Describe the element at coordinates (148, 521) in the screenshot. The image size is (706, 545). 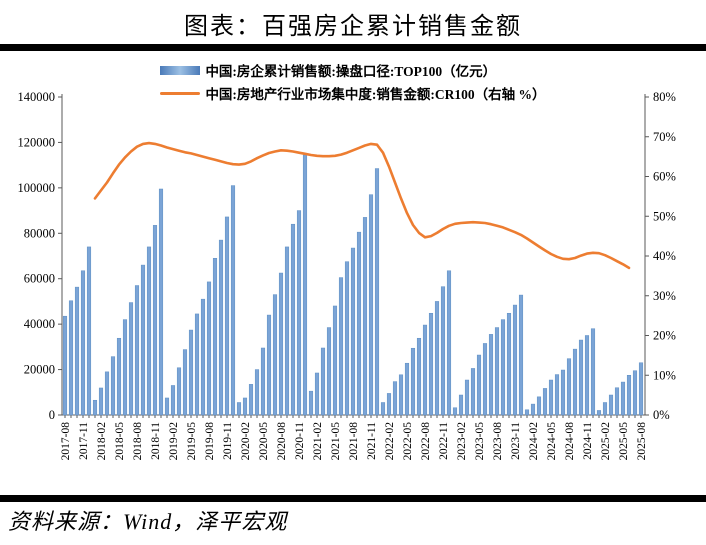
I see `source-note: 资料来源：Wind，泽平宏观` at that location.